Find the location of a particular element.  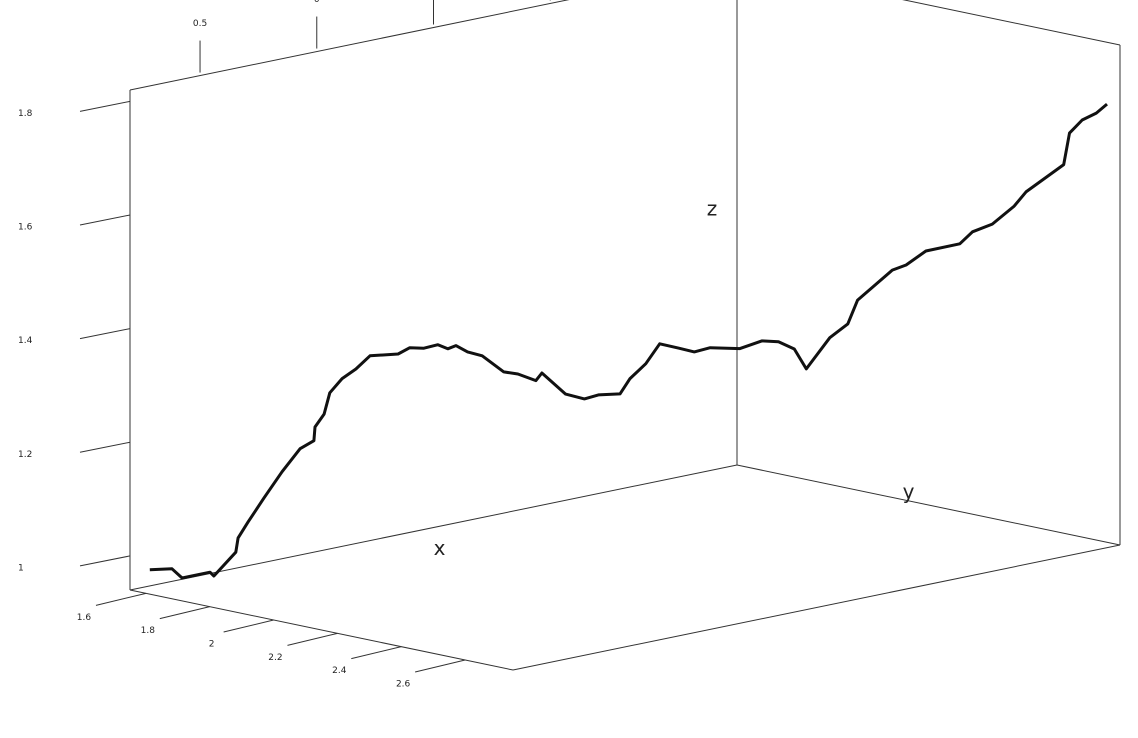

y-tick-label: 2.6 is located at coordinates (403, 685).